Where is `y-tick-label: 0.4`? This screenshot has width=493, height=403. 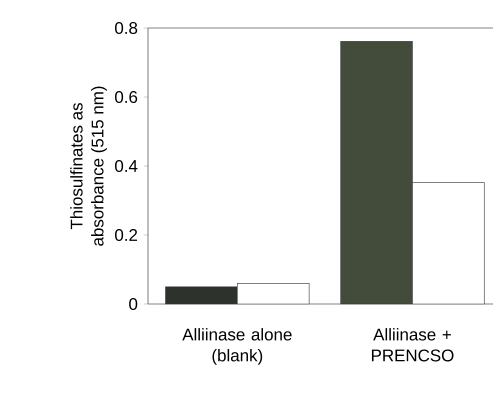
y-tick-label: 0.4 is located at coordinates (126, 166).